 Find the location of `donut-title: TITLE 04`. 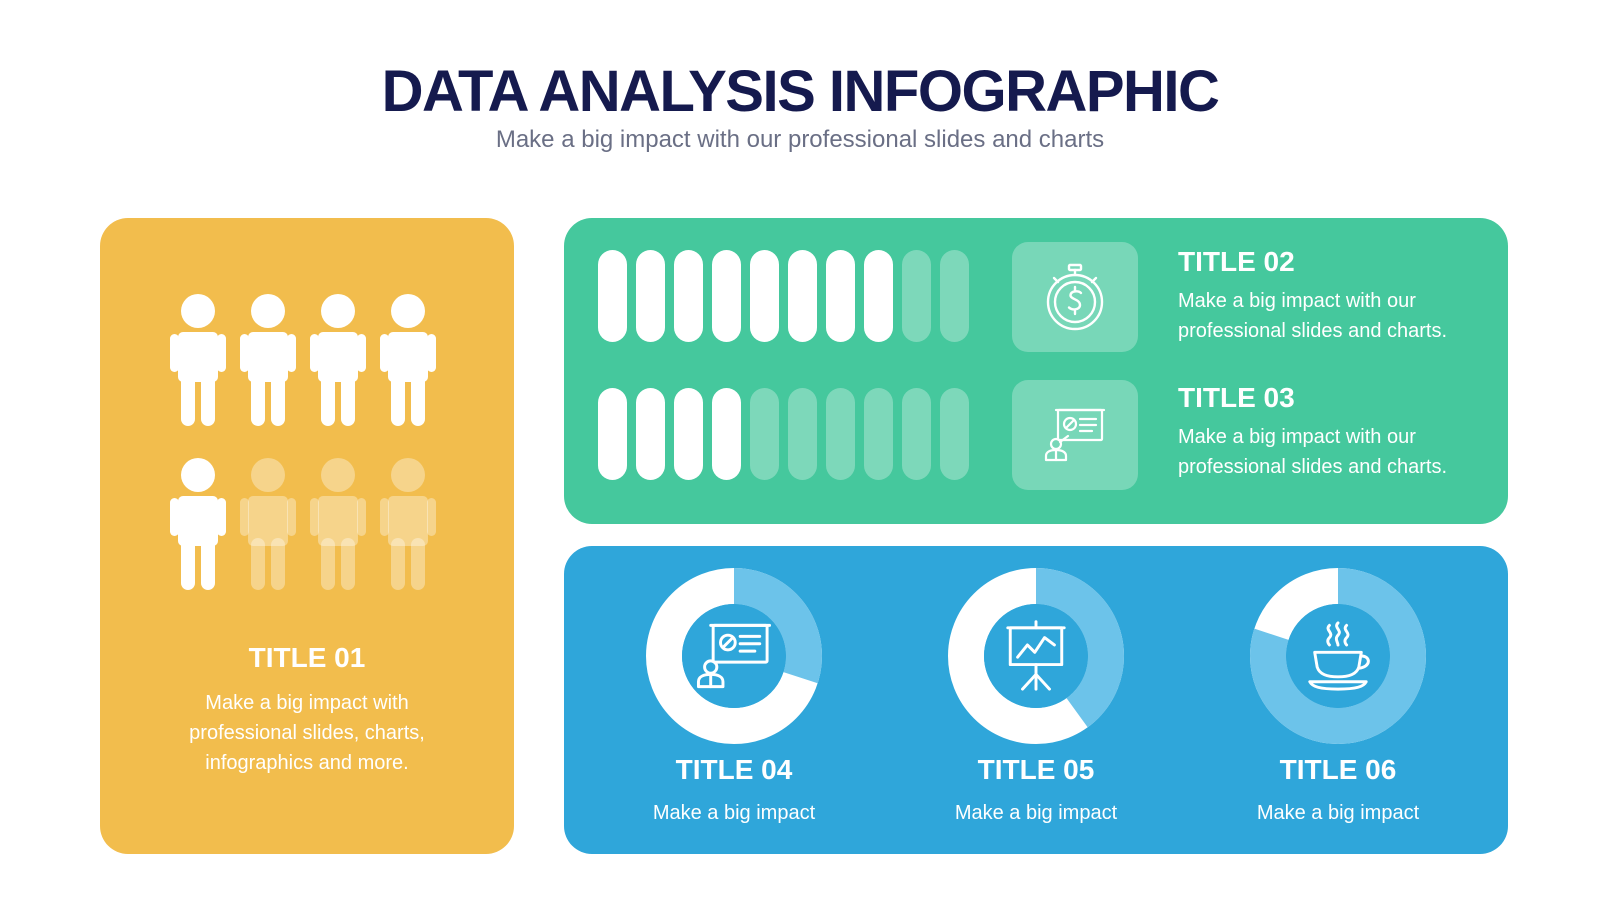

donut-title: TITLE 04 is located at coordinates (734, 769).